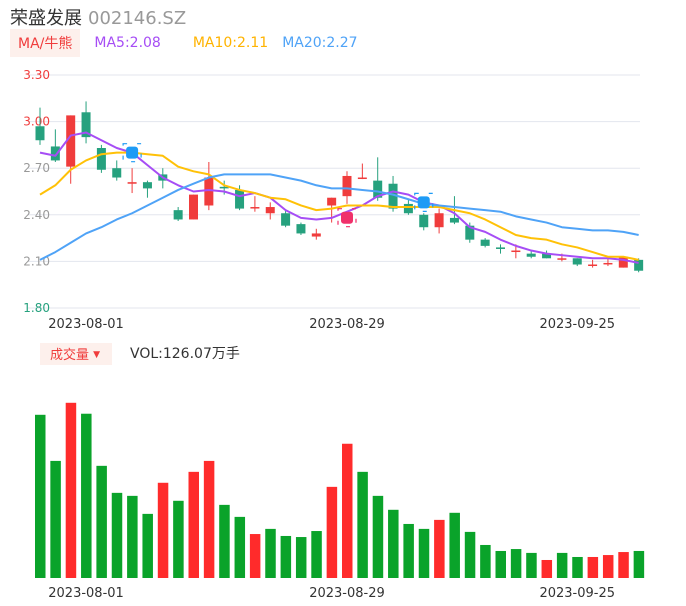 The height and width of the screenshot is (606, 686). Describe the element at coordinates (97, 355) in the screenshot. I see `dropdown-arrow-icon: ▼` at that location.